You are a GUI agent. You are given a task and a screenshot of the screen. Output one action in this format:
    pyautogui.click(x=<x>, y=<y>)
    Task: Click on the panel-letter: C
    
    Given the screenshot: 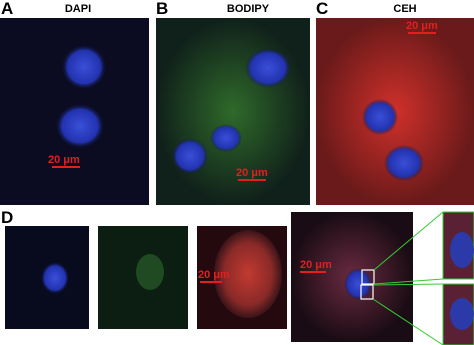 What is the action you would take?
    pyautogui.click(x=322, y=9)
    